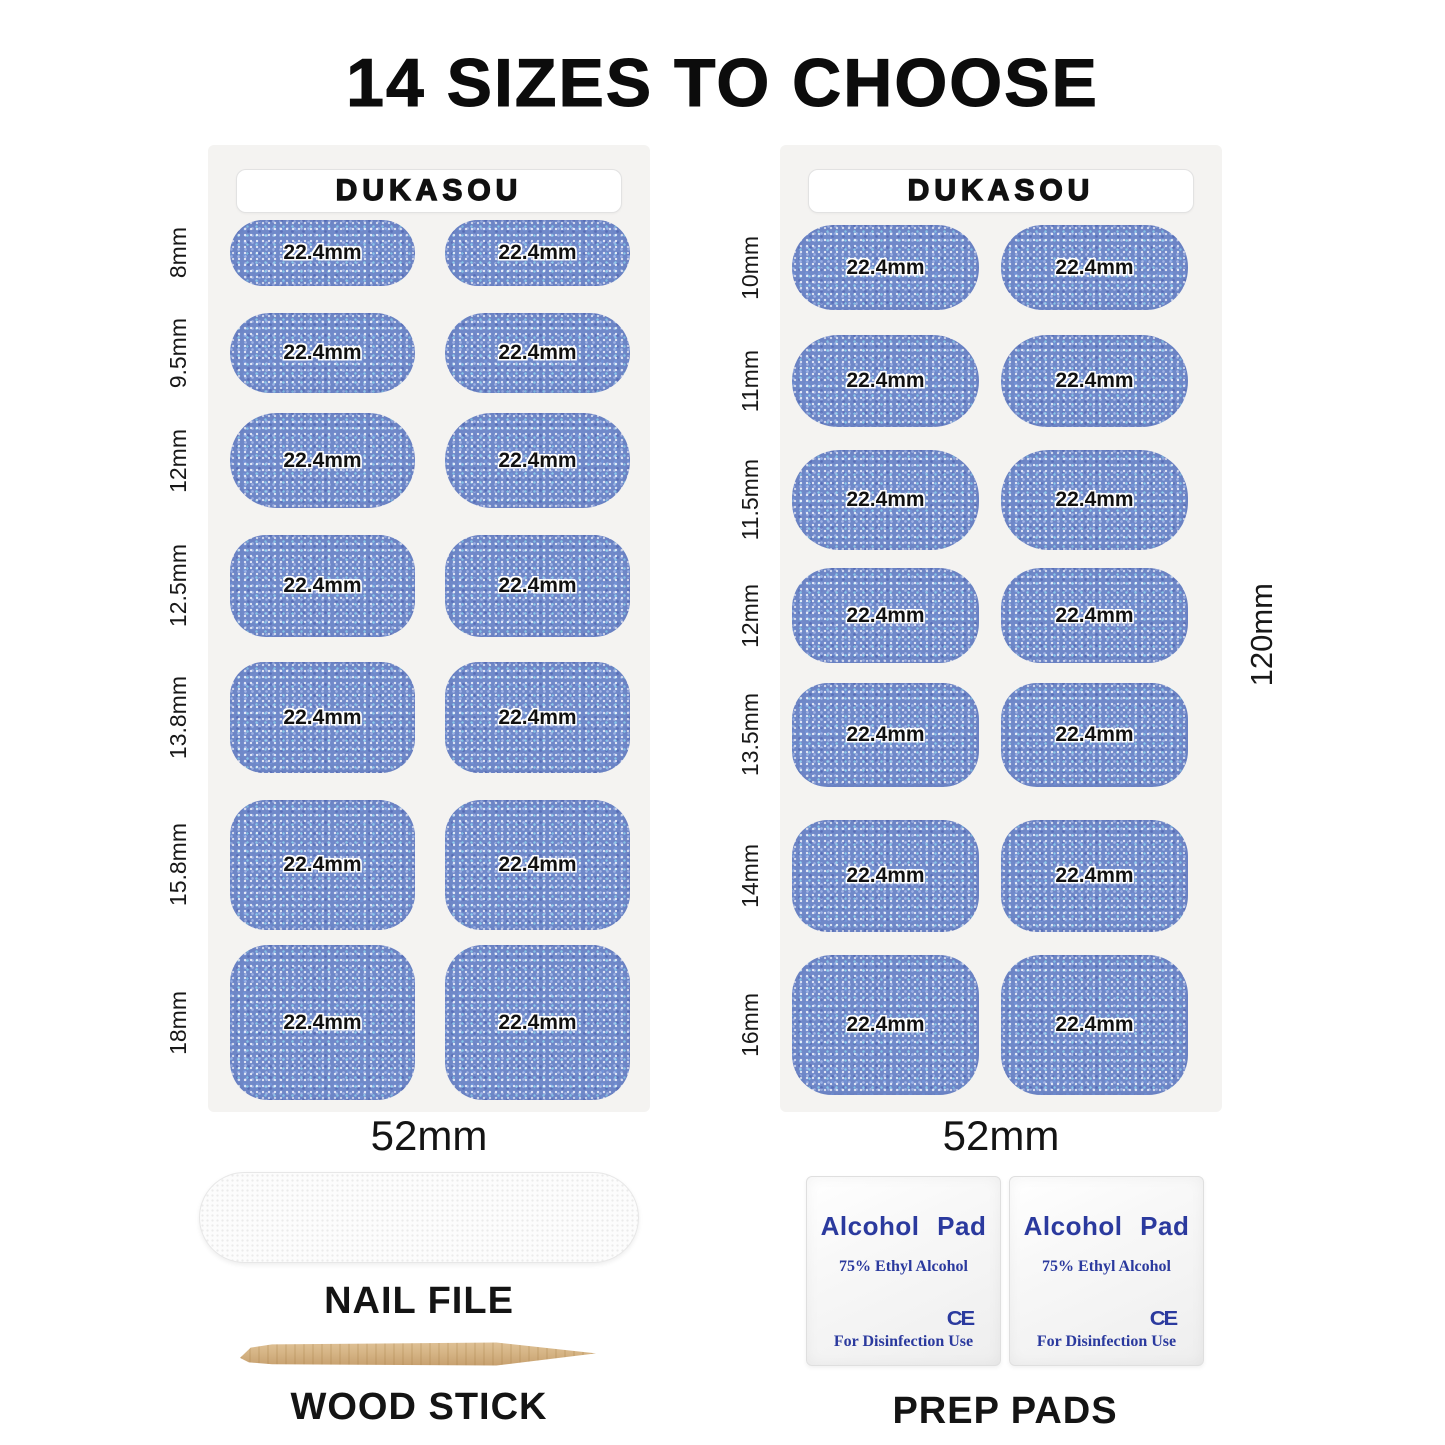  I want to click on size-label-left-12-5mm: 12.5mm, so click(177, 586).